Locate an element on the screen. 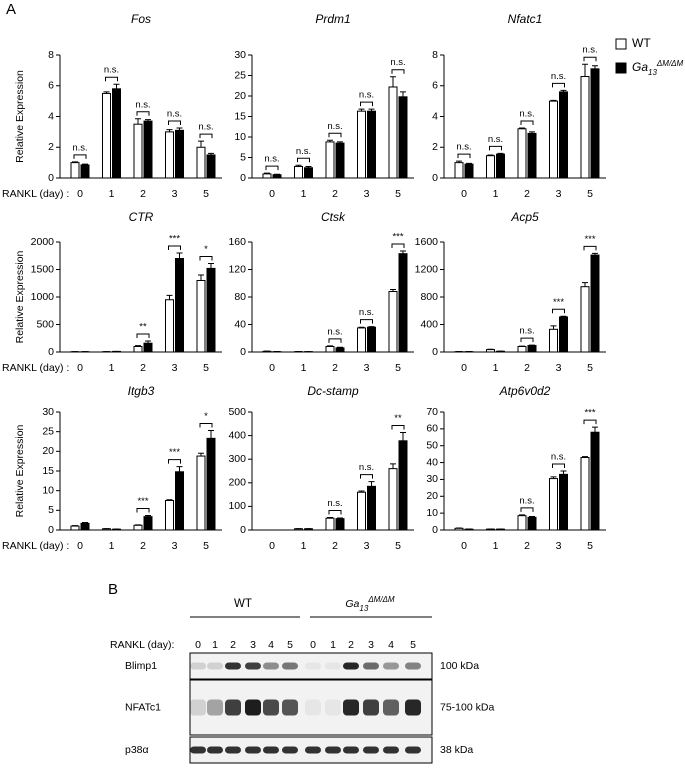 This screenshot has height=772, width=685. chart-title: CTR is located at coordinates (141, 217).